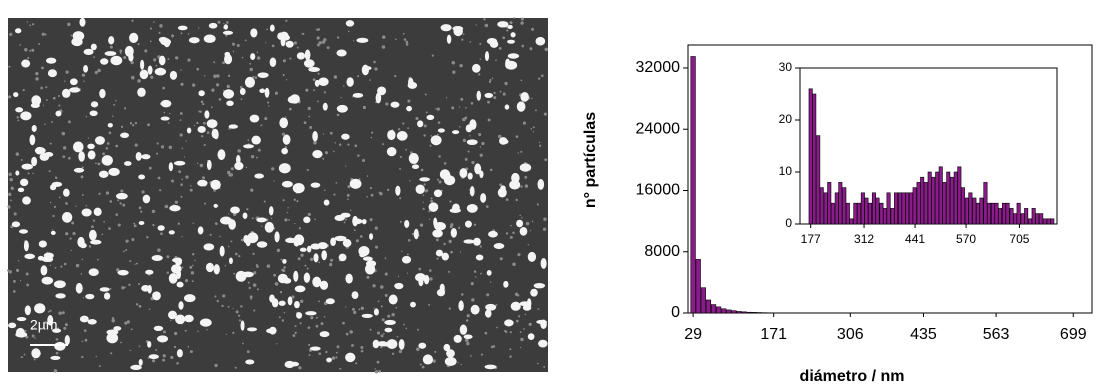 Image resolution: width=1096 pixels, height=390 pixels. Describe the element at coordinates (773, 334) in the screenshot. I see `x-tick-label: 171` at that location.